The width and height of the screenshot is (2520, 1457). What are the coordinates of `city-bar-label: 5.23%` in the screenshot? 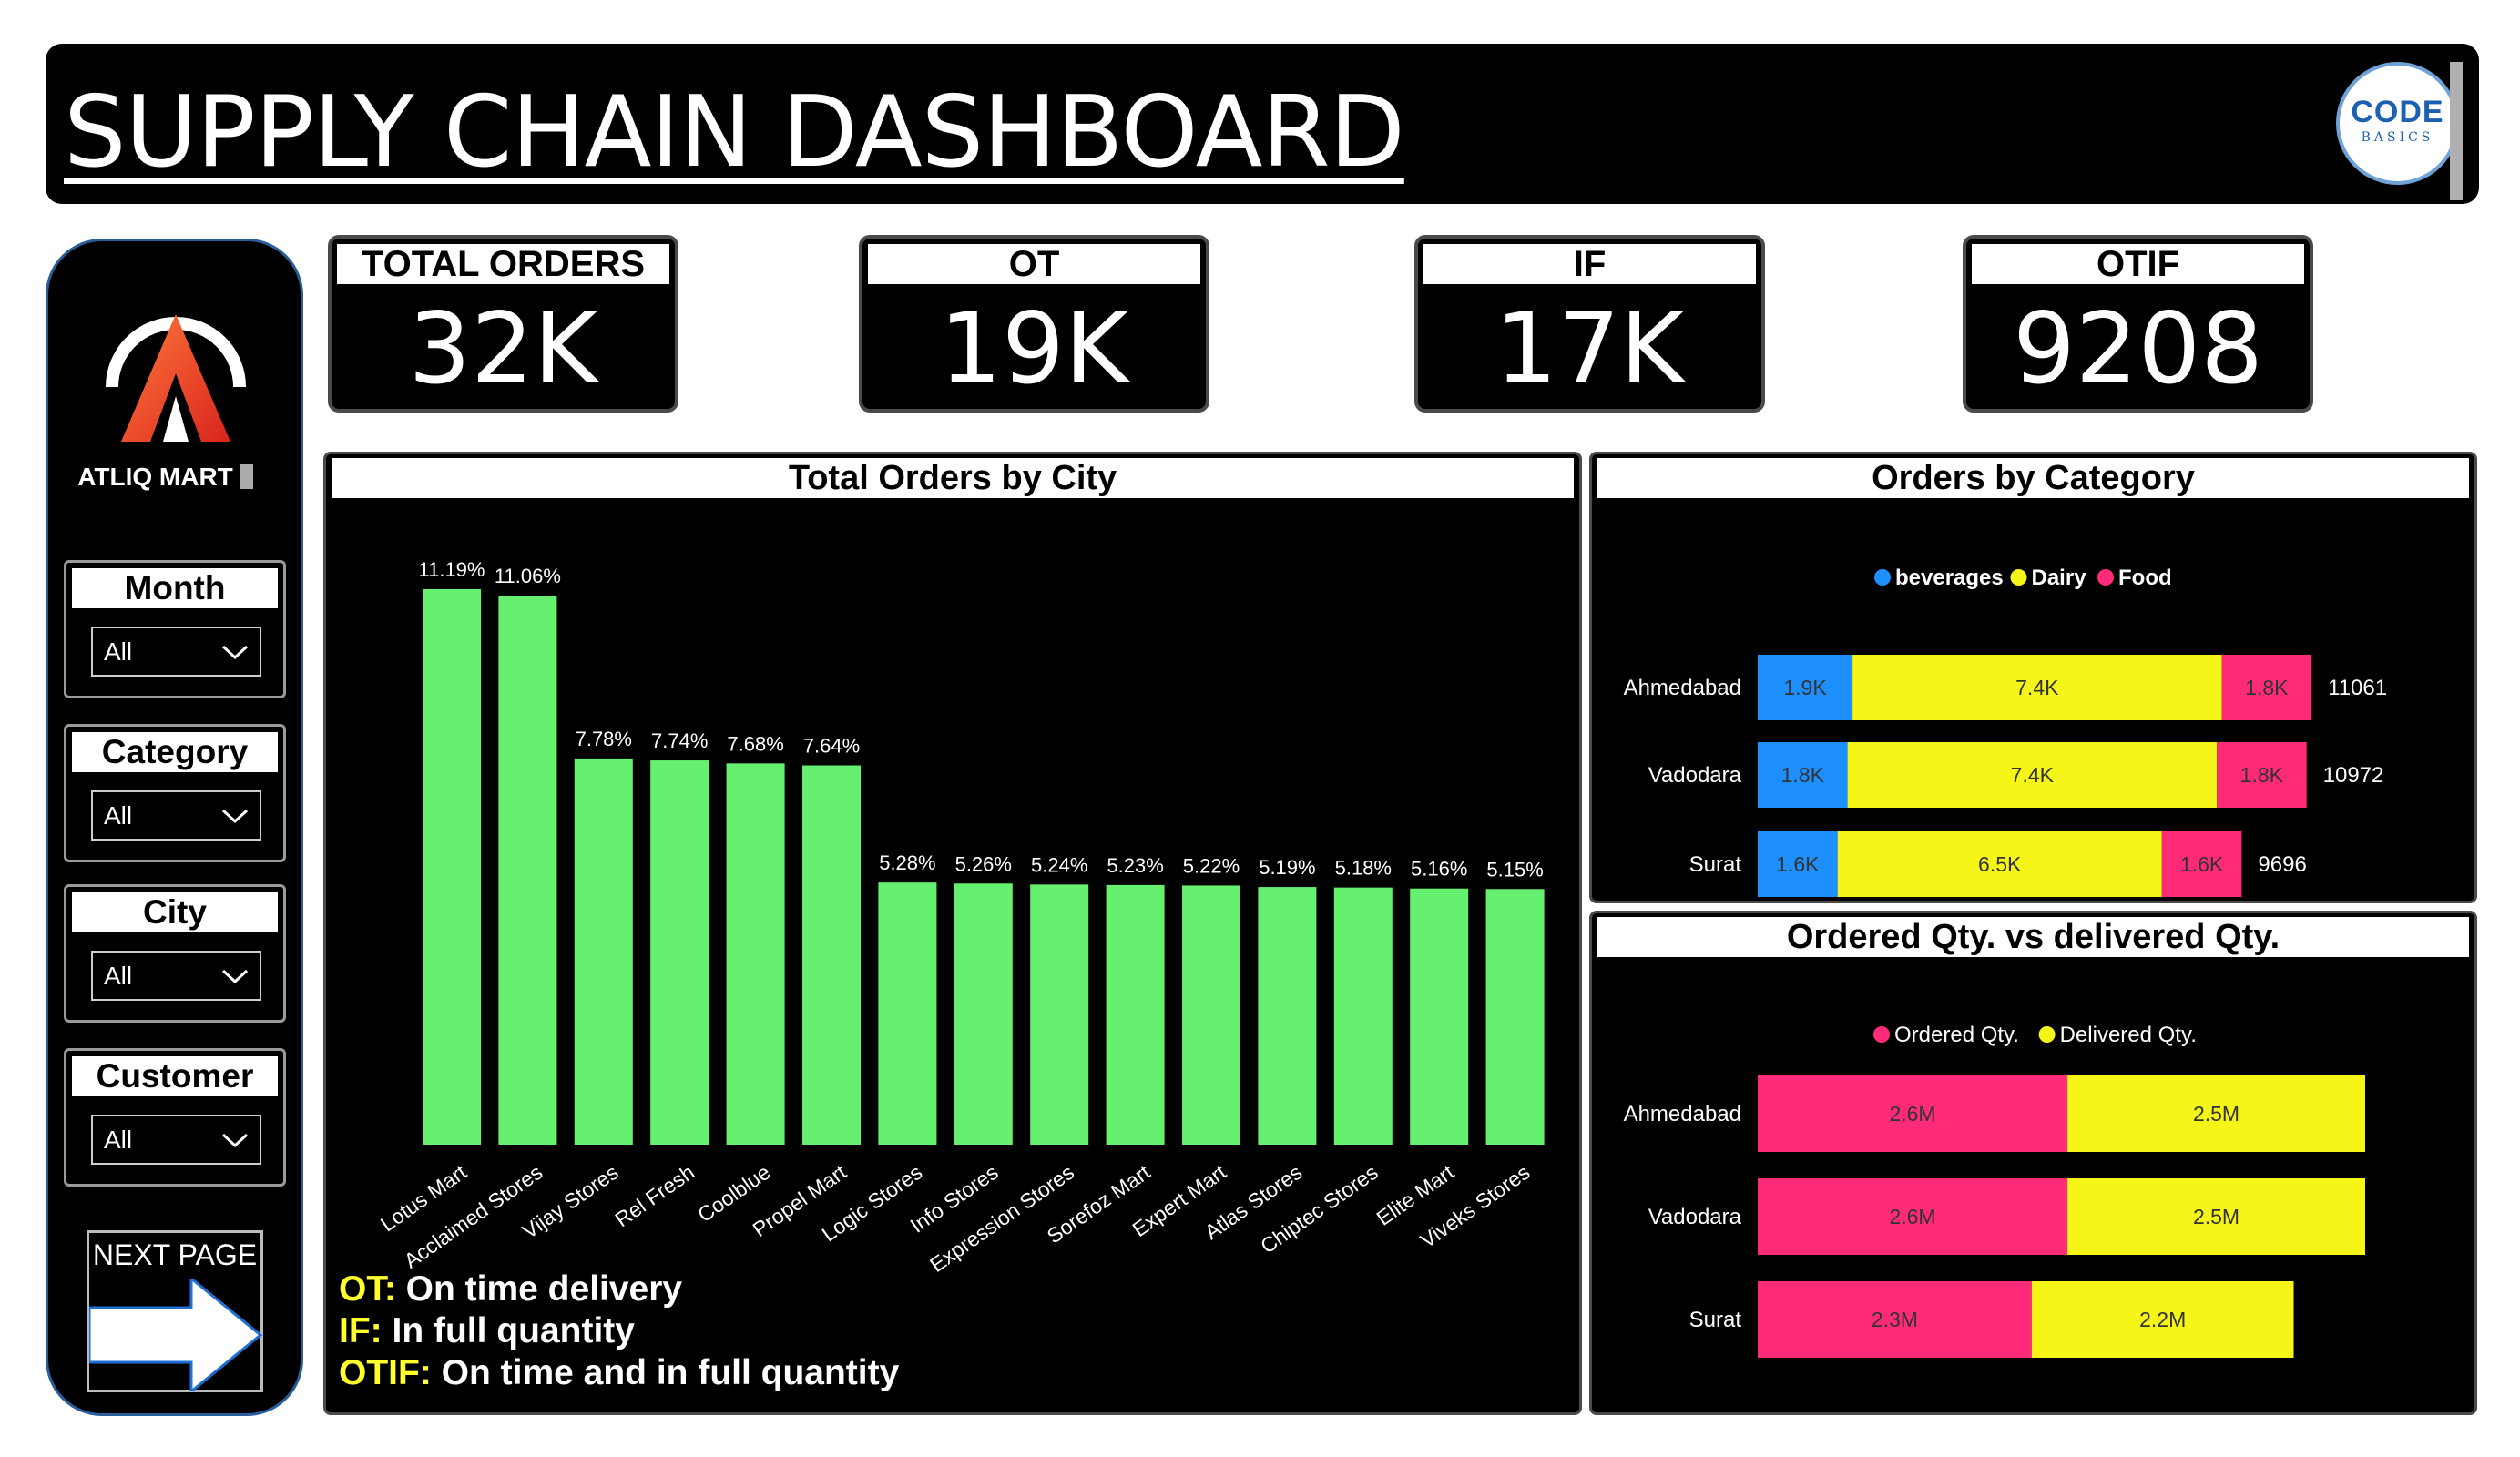 It's located at (1135, 866).